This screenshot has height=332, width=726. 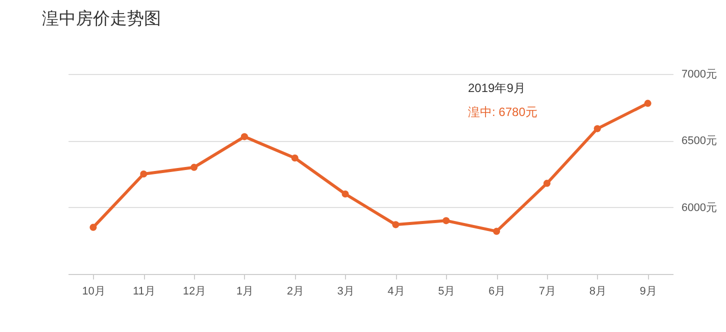 What do you see at coordinates (144, 292) in the screenshot?
I see `x-tick-label: 11月` at bounding box center [144, 292].